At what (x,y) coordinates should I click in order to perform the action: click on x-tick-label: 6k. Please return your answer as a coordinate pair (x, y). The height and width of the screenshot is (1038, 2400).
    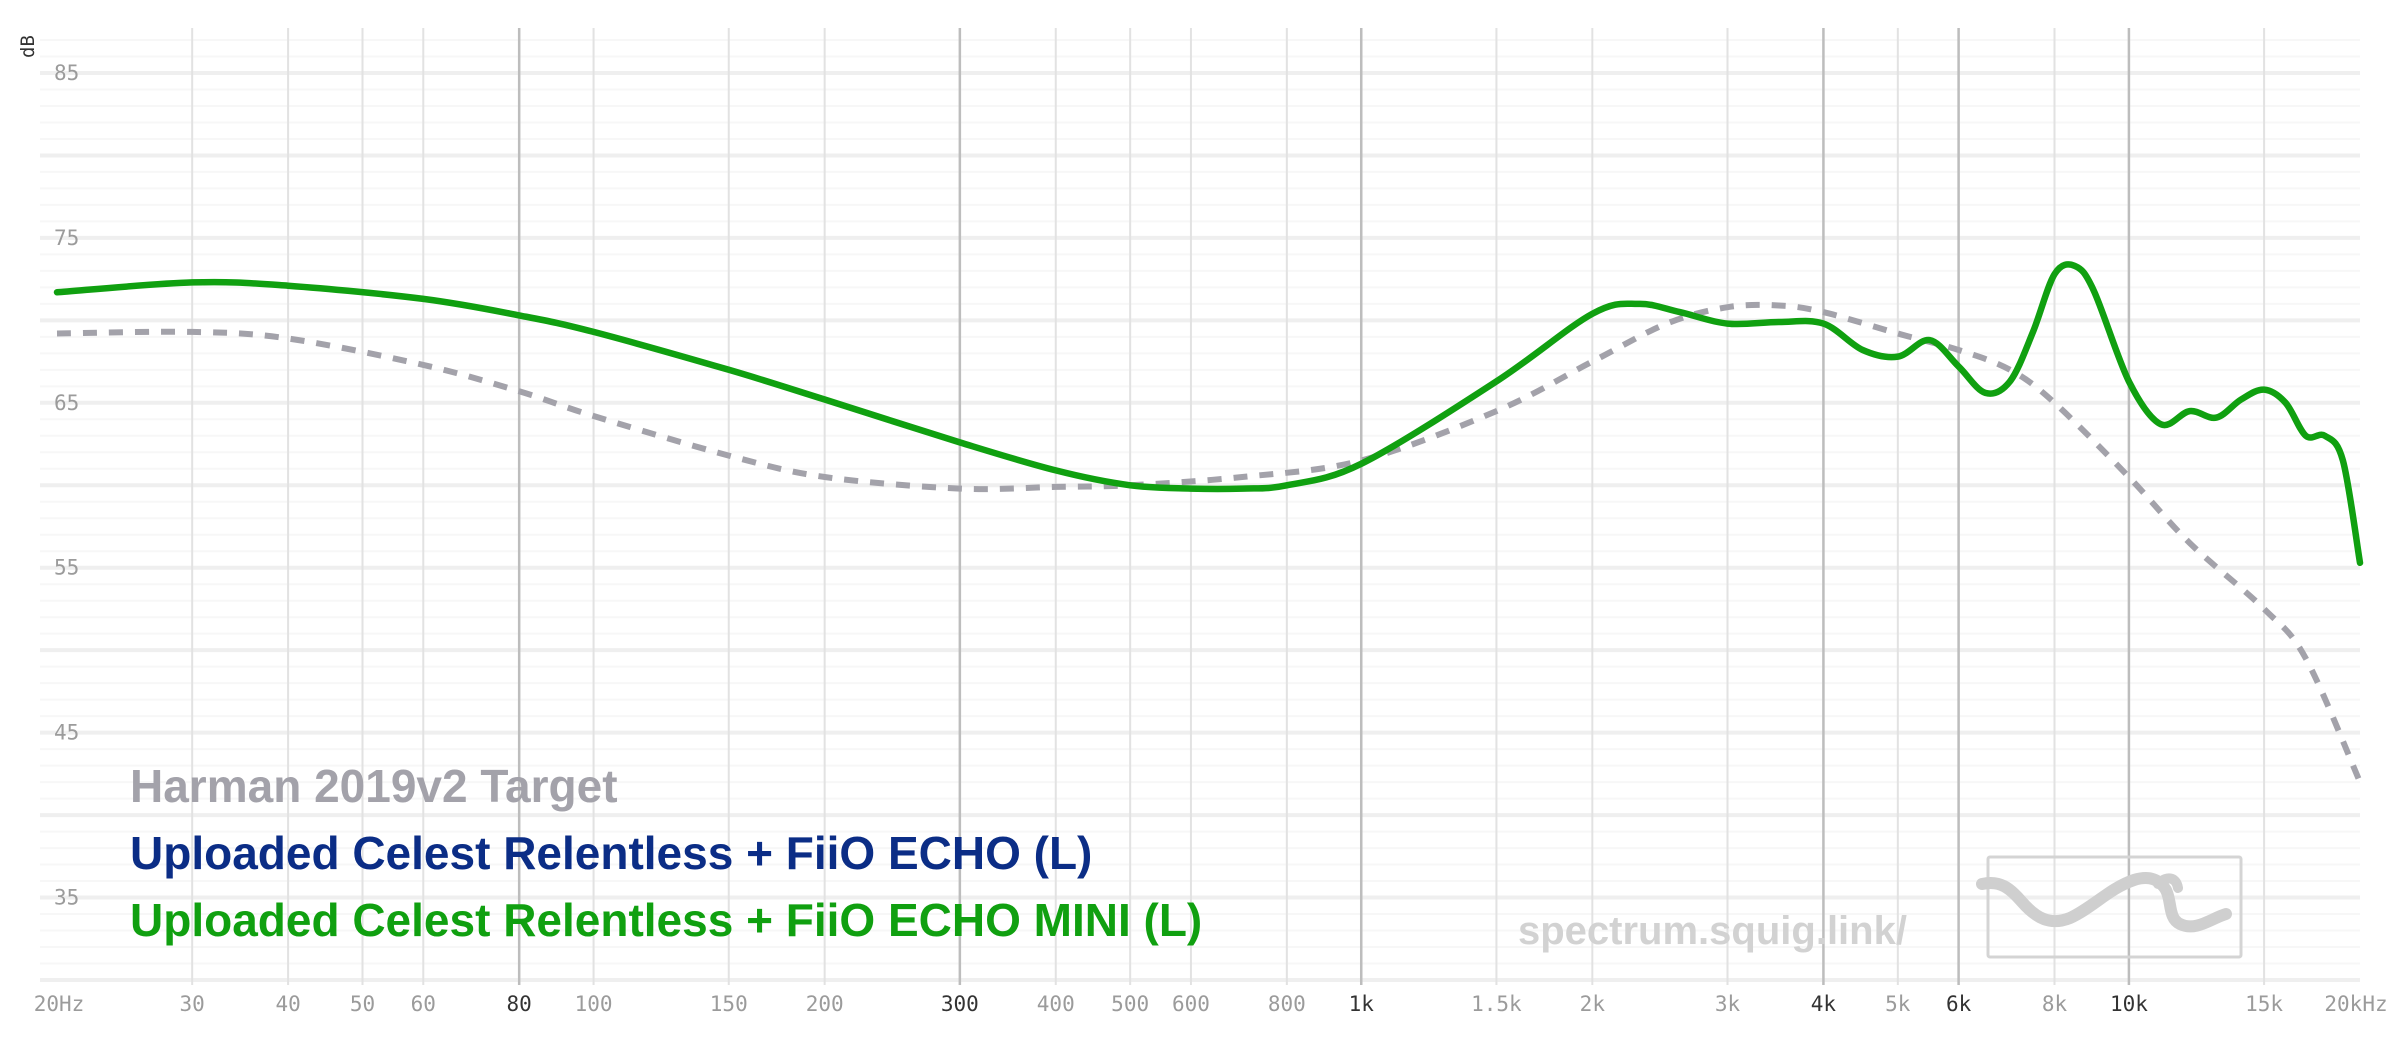
    Looking at the image, I should click on (1959, 1004).